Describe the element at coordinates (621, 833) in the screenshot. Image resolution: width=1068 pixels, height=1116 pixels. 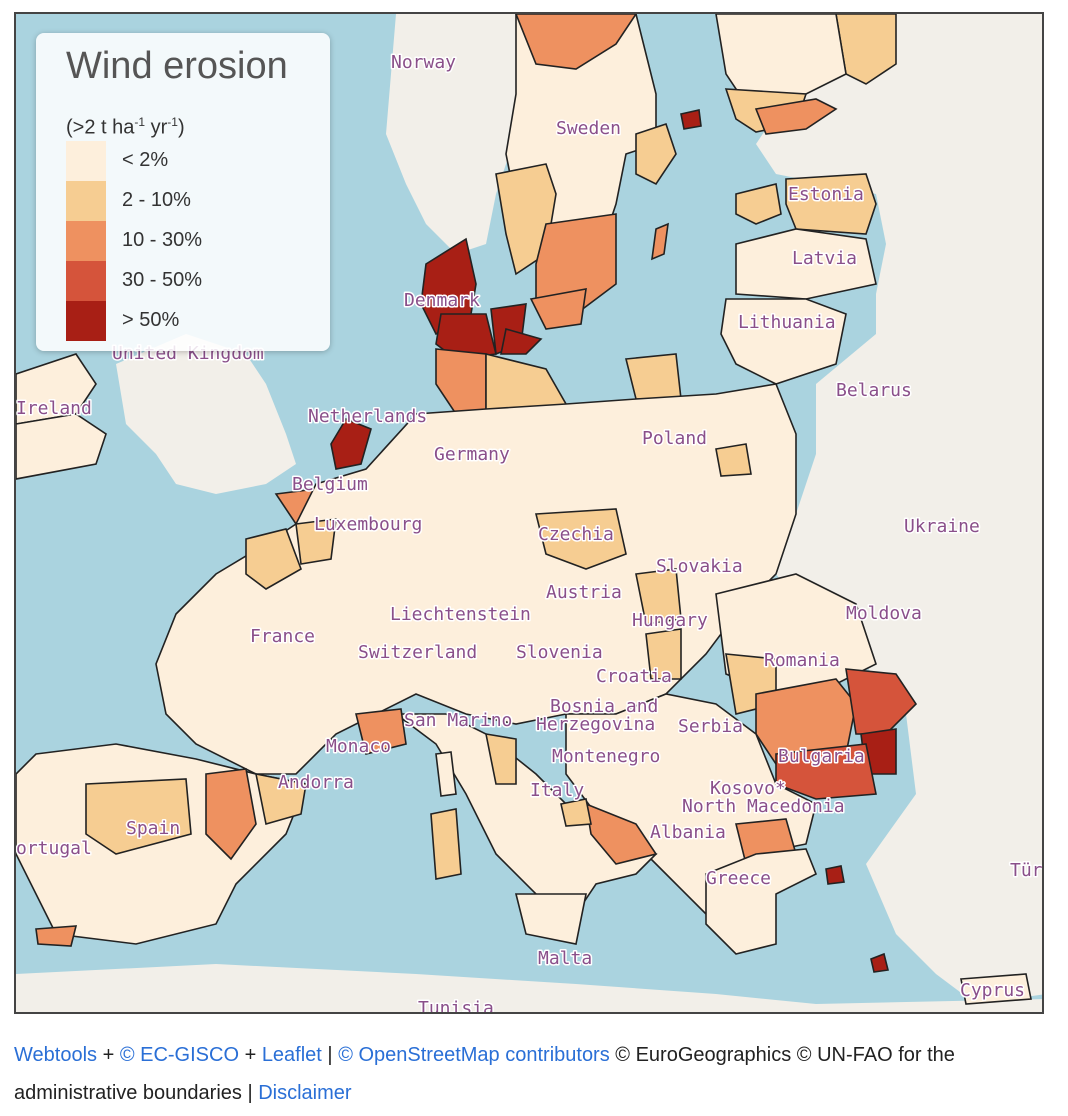
I see `region-puglia` at that location.